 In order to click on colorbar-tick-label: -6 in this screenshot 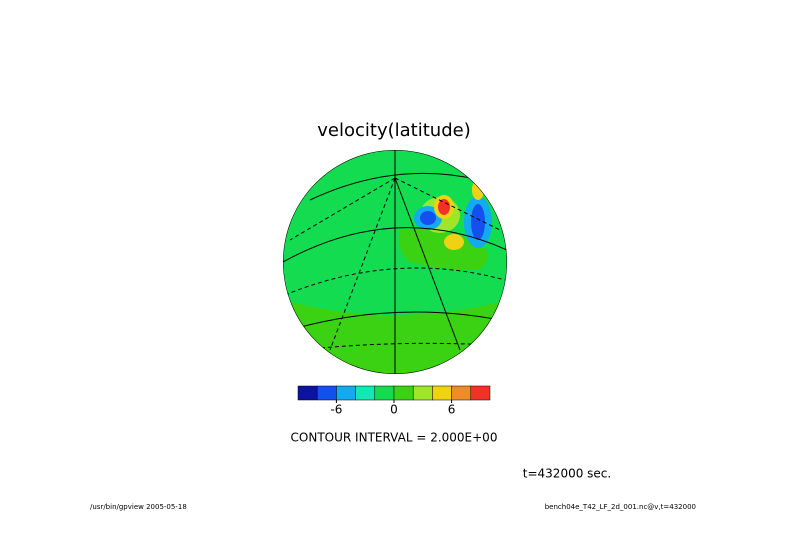, I will do `click(336, 410)`.